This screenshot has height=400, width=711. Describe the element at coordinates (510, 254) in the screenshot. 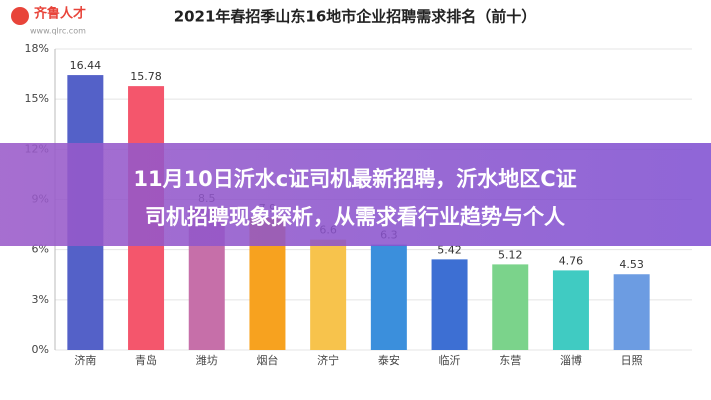

I see `data-label: 5.12` at that location.